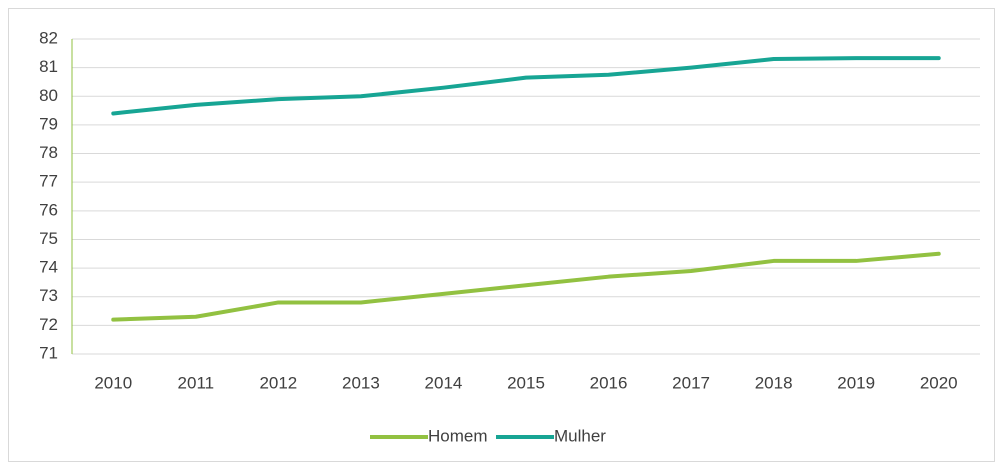 The image size is (1004, 470). I want to click on y-tick-label: 72, so click(48, 324).